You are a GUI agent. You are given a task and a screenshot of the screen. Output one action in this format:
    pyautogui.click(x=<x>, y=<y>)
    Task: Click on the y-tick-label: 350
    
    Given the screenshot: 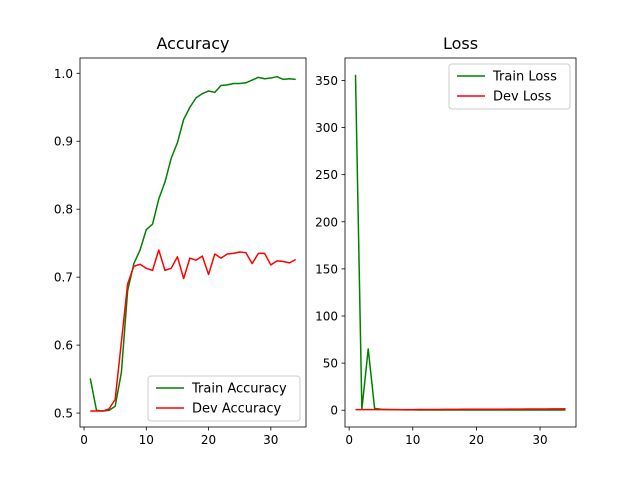 What is the action you would take?
    pyautogui.click(x=326, y=81)
    